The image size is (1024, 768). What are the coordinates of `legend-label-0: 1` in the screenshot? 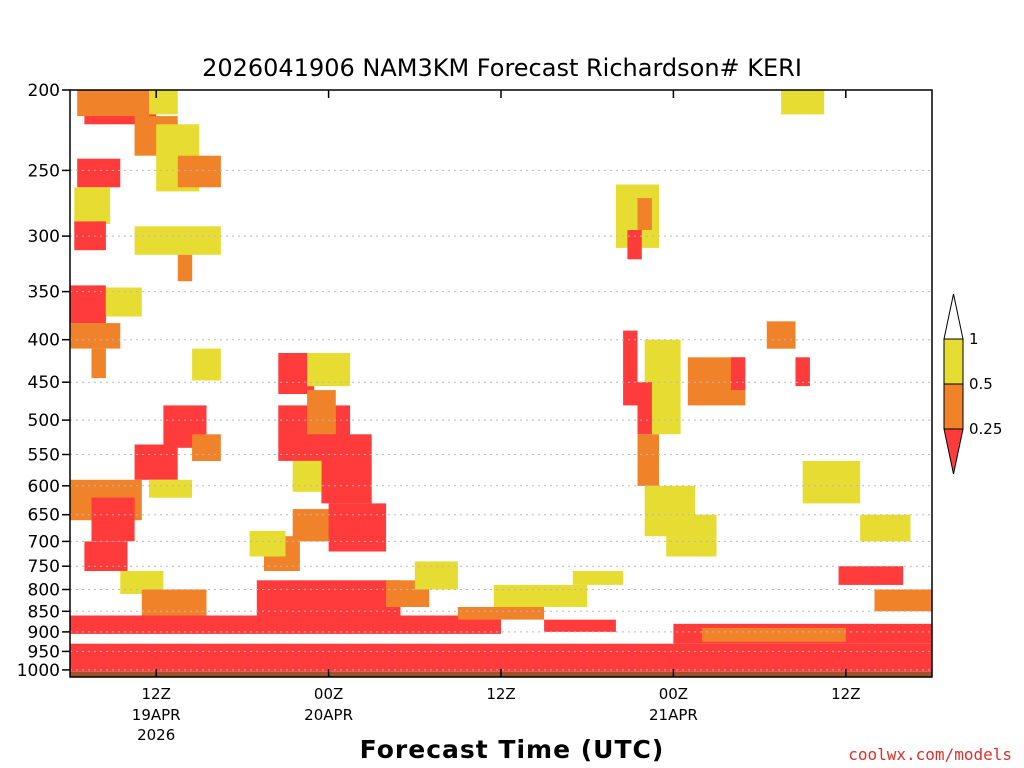 It's located at (974, 339).